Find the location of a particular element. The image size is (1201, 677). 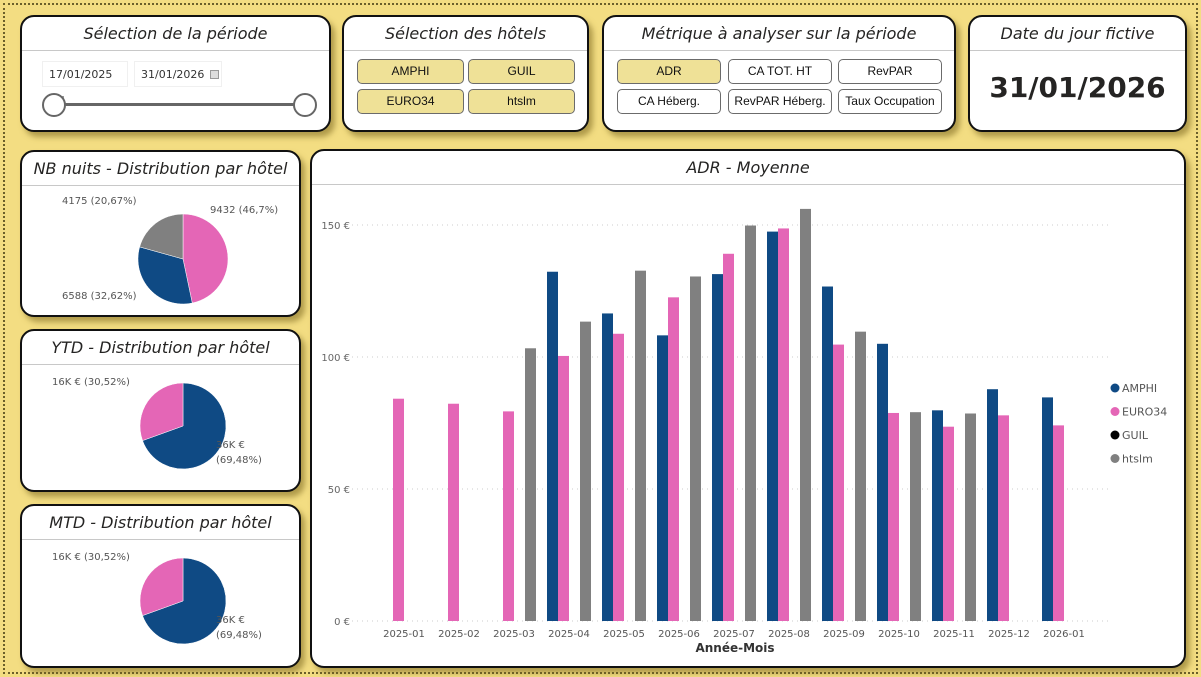

pie-title: NB nuits - Distribution par hôtel is located at coordinates (160, 169).